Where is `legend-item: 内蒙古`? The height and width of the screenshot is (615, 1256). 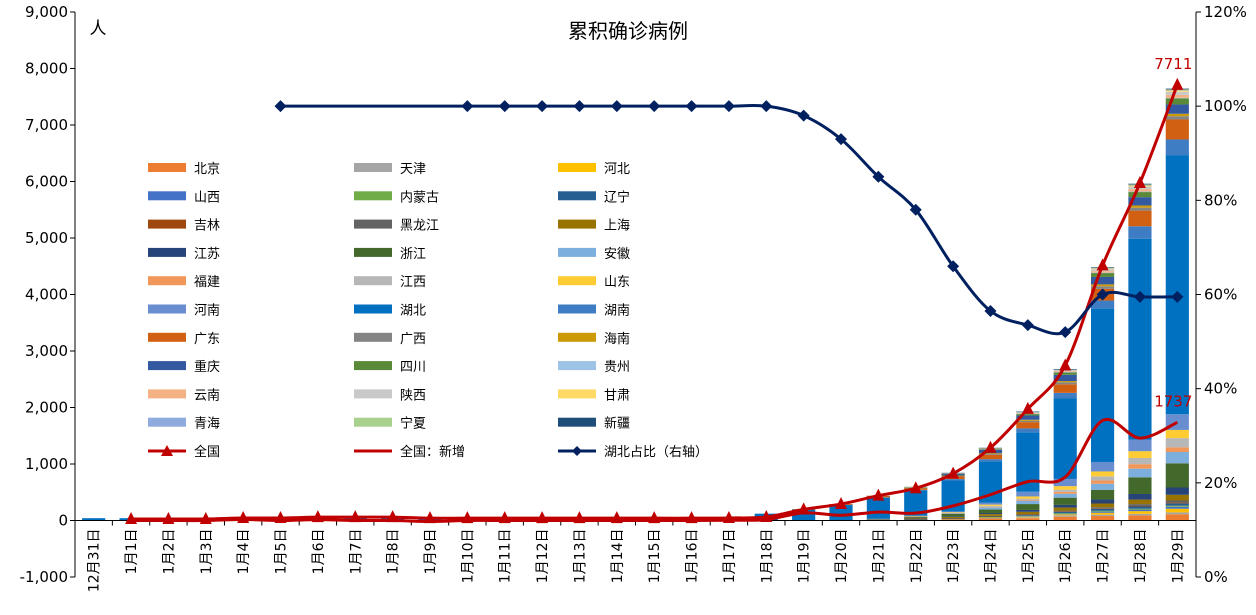
legend-item: 内蒙古 is located at coordinates (396, 197).